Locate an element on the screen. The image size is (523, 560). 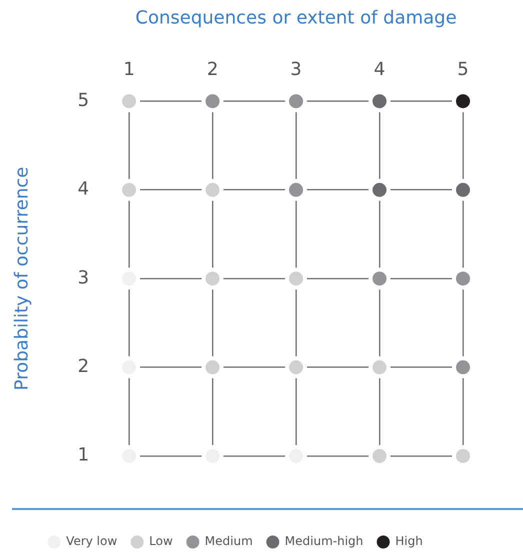
y-tick-label: 2 is located at coordinates (84, 366).